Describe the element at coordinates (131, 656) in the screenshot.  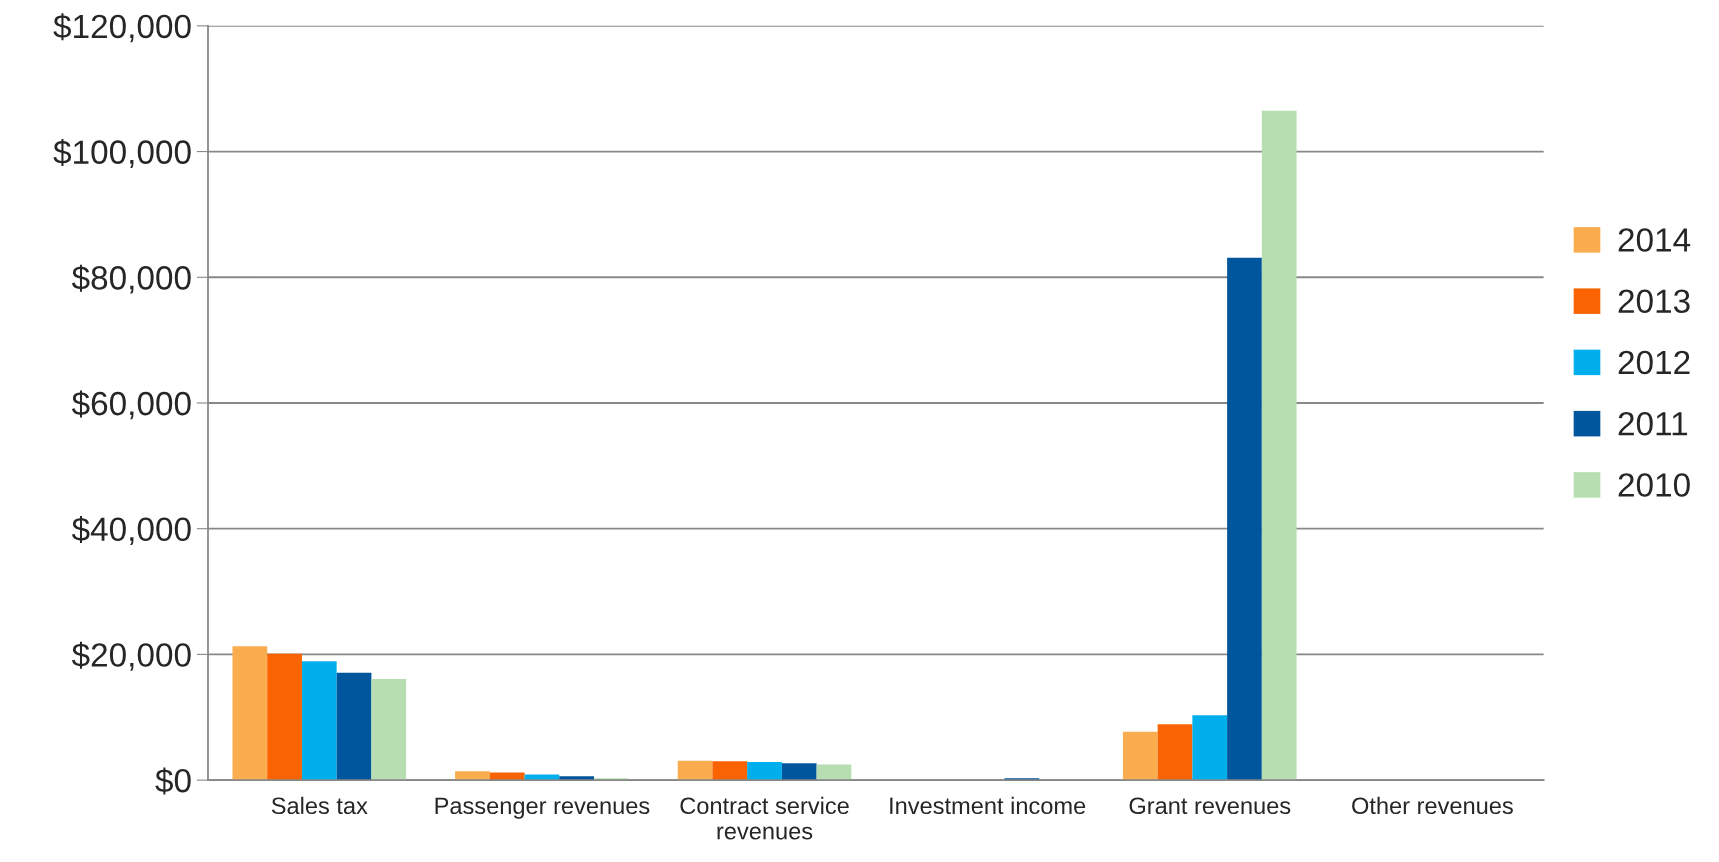
I see `y-tick-label: $20,000` at that location.